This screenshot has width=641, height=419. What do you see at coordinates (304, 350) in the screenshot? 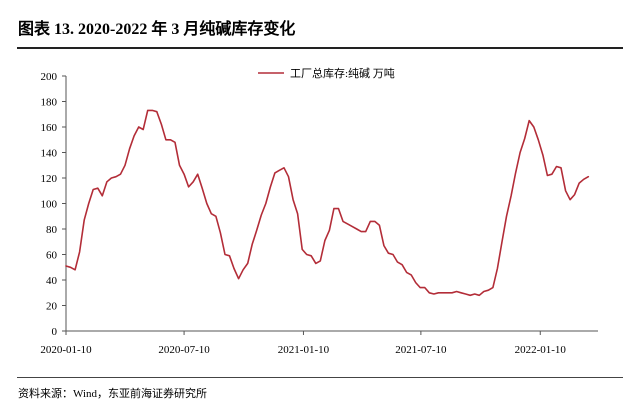
I see `x-tick-label: 2021-01-10` at bounding box center [304, 350].